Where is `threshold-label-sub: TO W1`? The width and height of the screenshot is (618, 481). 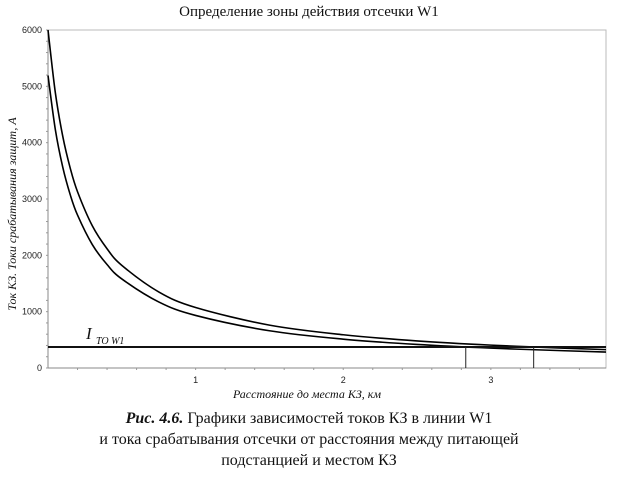 threshold-label-sub: TO W1 is located at coordinates (110, 341).